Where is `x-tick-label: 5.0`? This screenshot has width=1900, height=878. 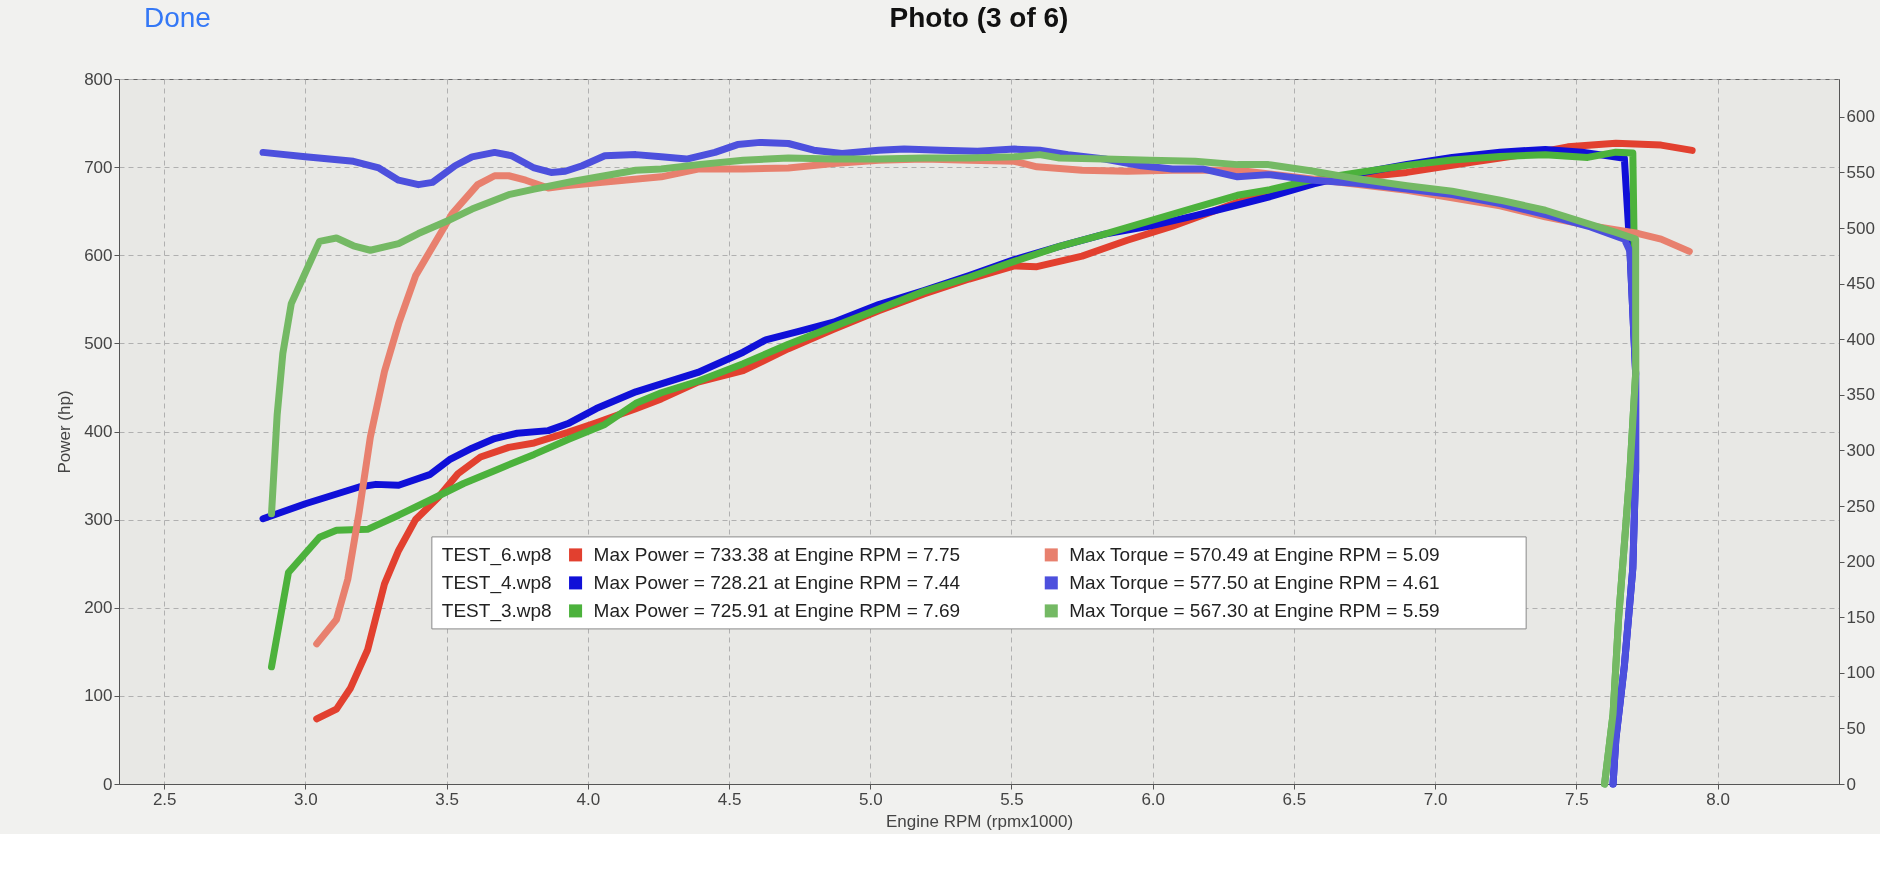 x-tick-label: 5.0 is located at coordinates (870, 799).